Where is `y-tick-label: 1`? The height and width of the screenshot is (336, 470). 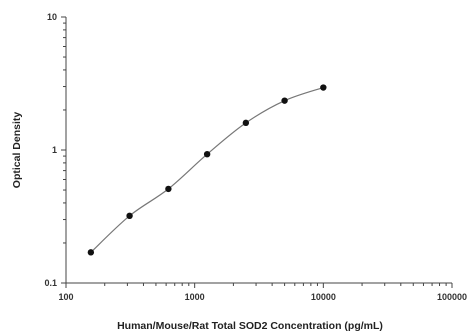
y-tick-label: 1 is located at coordinates (54, 150).